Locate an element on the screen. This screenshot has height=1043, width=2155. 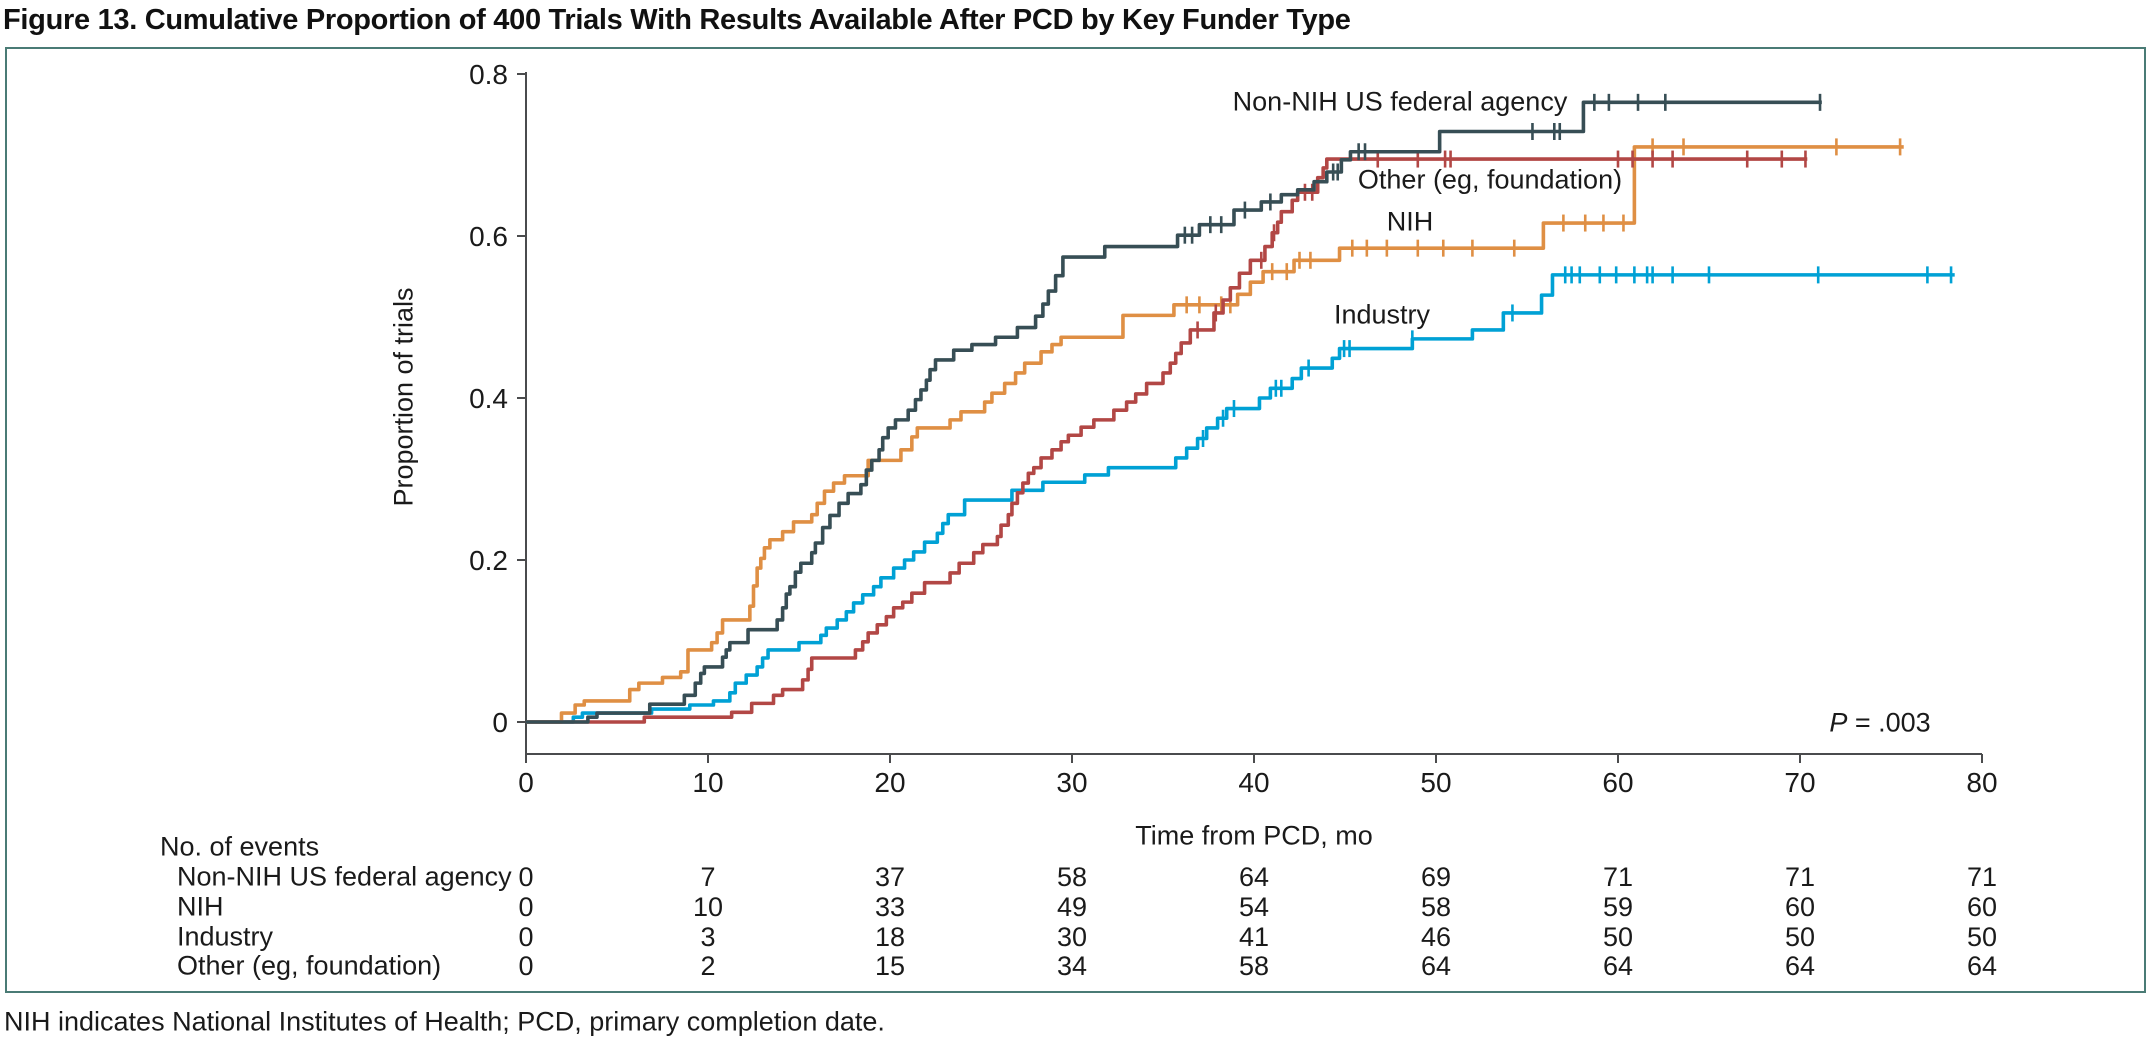
events-row-label-non-nih: Non-NIH US federal agency is located at coordinates (344, 876).